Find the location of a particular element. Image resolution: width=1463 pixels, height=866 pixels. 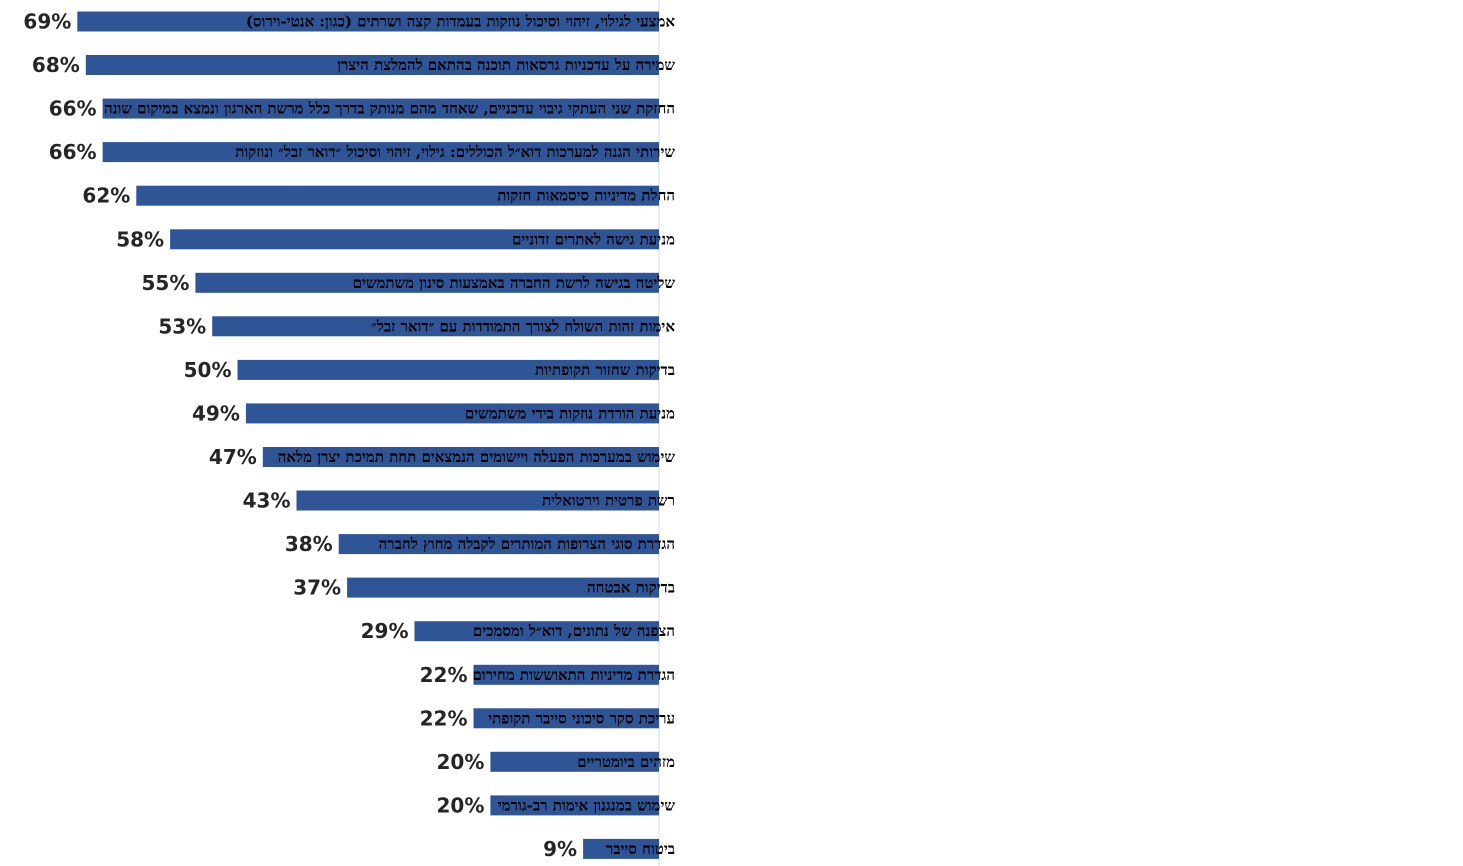

value-label-5: 62% is located at coordinates (106, 196).